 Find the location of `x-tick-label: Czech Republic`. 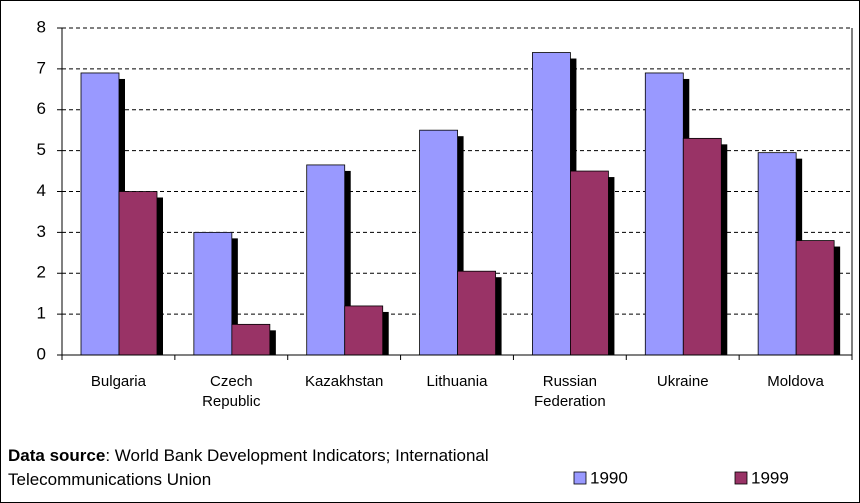

x-tick-label: Czech Republic is located at coordinates (231, 391).